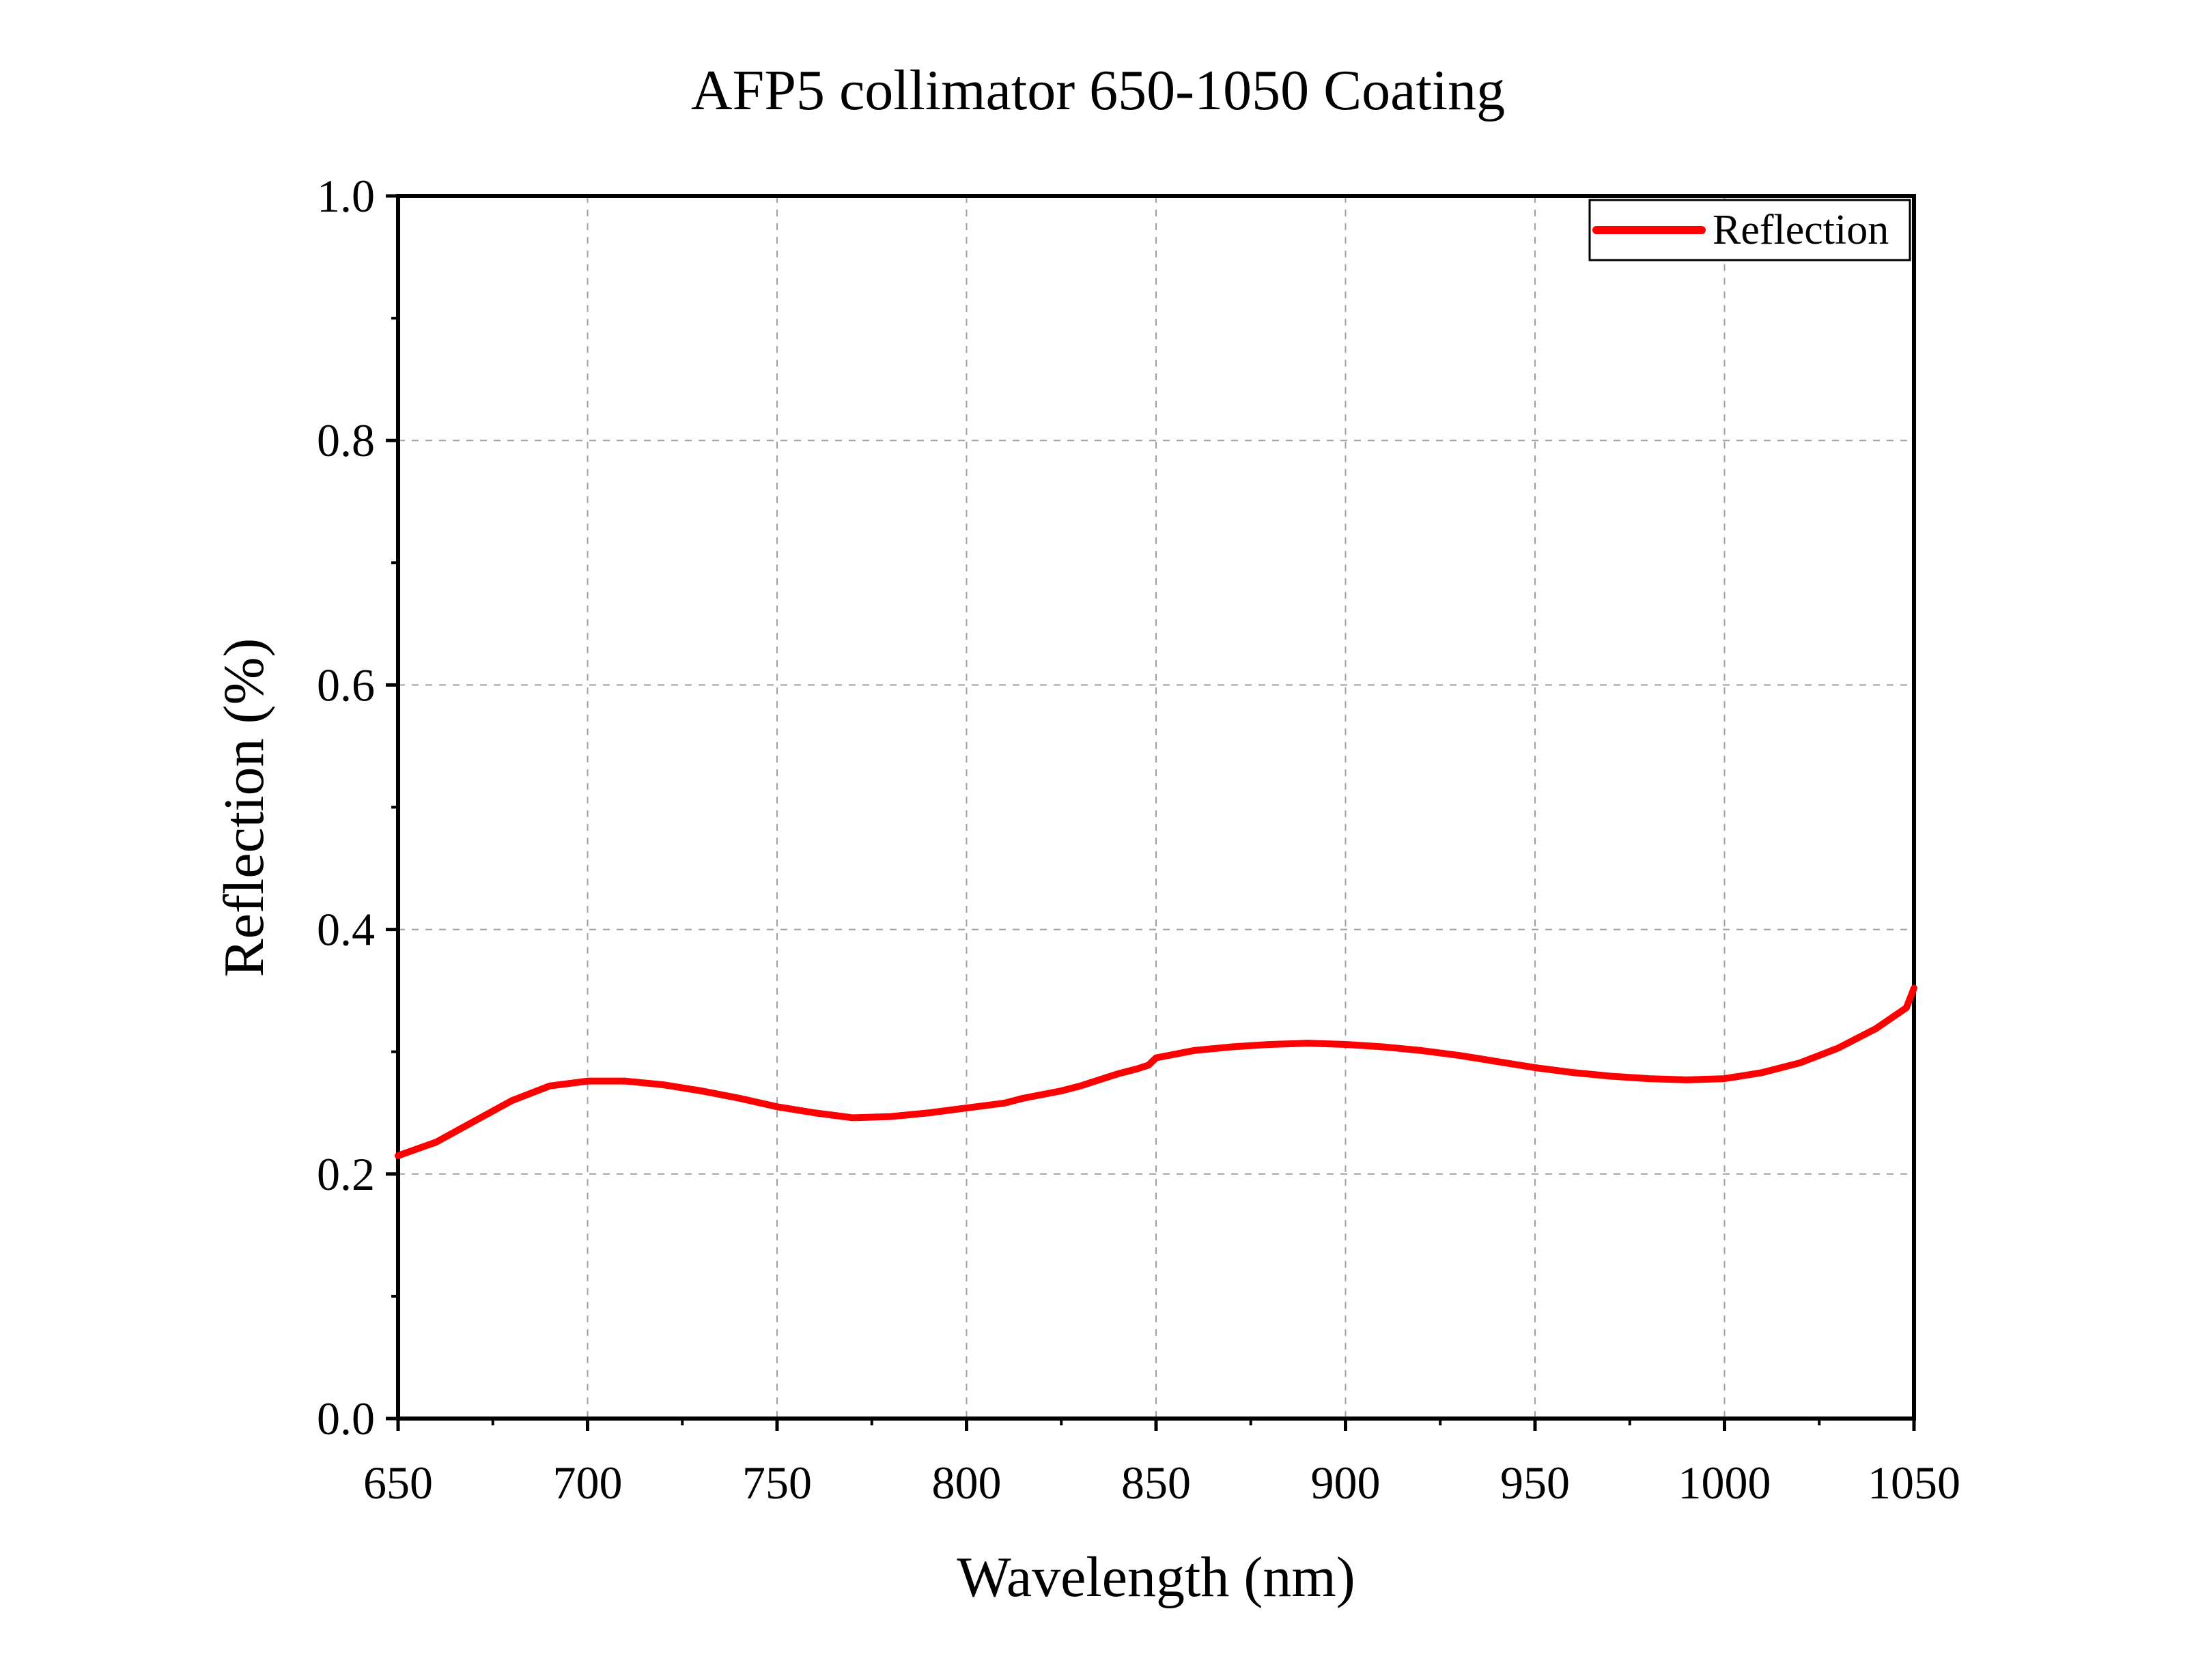 The height and width of the screenshot is (1680, 2196). I want to click on x-tick-label-0: 650, so click(398, 1483).